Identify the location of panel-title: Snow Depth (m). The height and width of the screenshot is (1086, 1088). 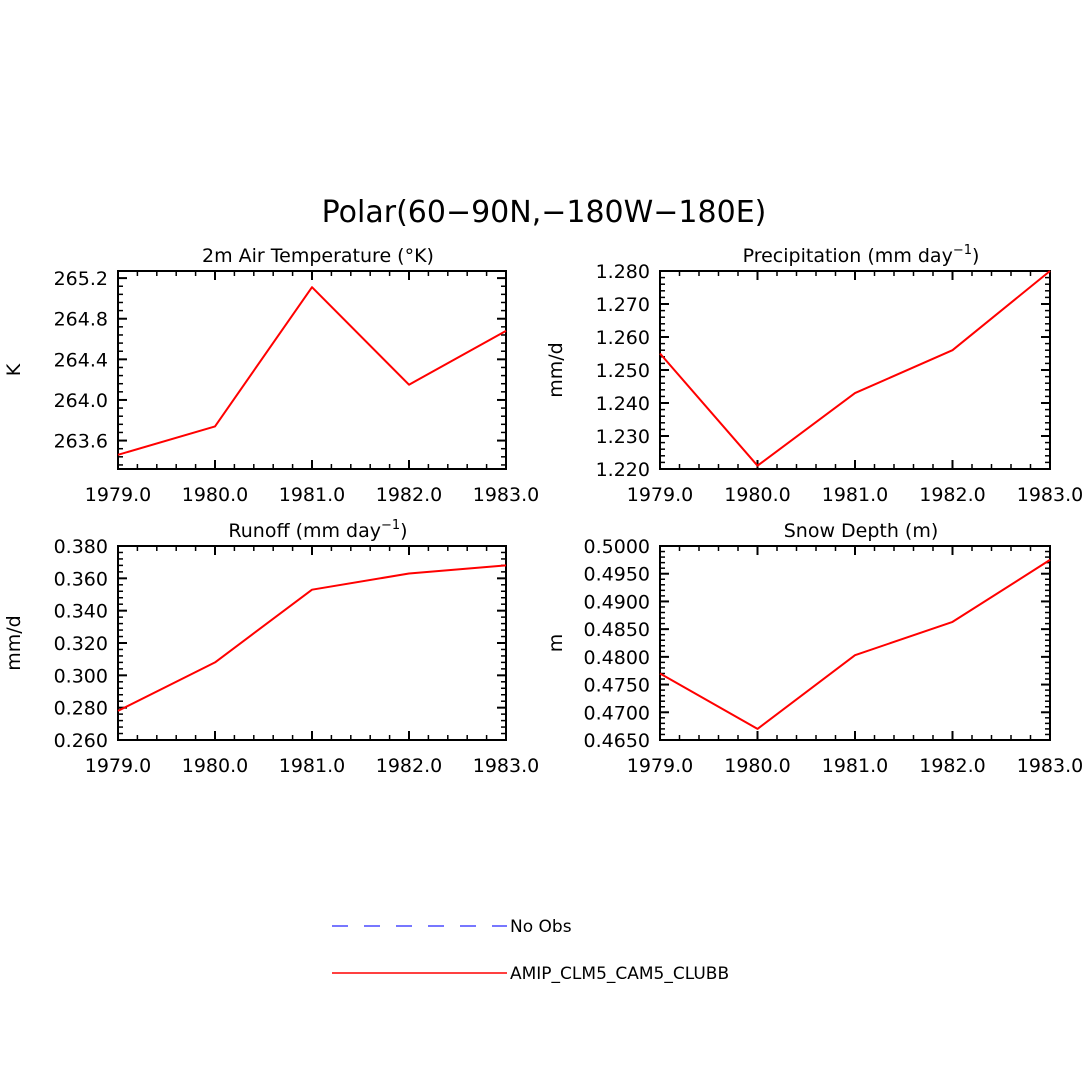
(861, 531).